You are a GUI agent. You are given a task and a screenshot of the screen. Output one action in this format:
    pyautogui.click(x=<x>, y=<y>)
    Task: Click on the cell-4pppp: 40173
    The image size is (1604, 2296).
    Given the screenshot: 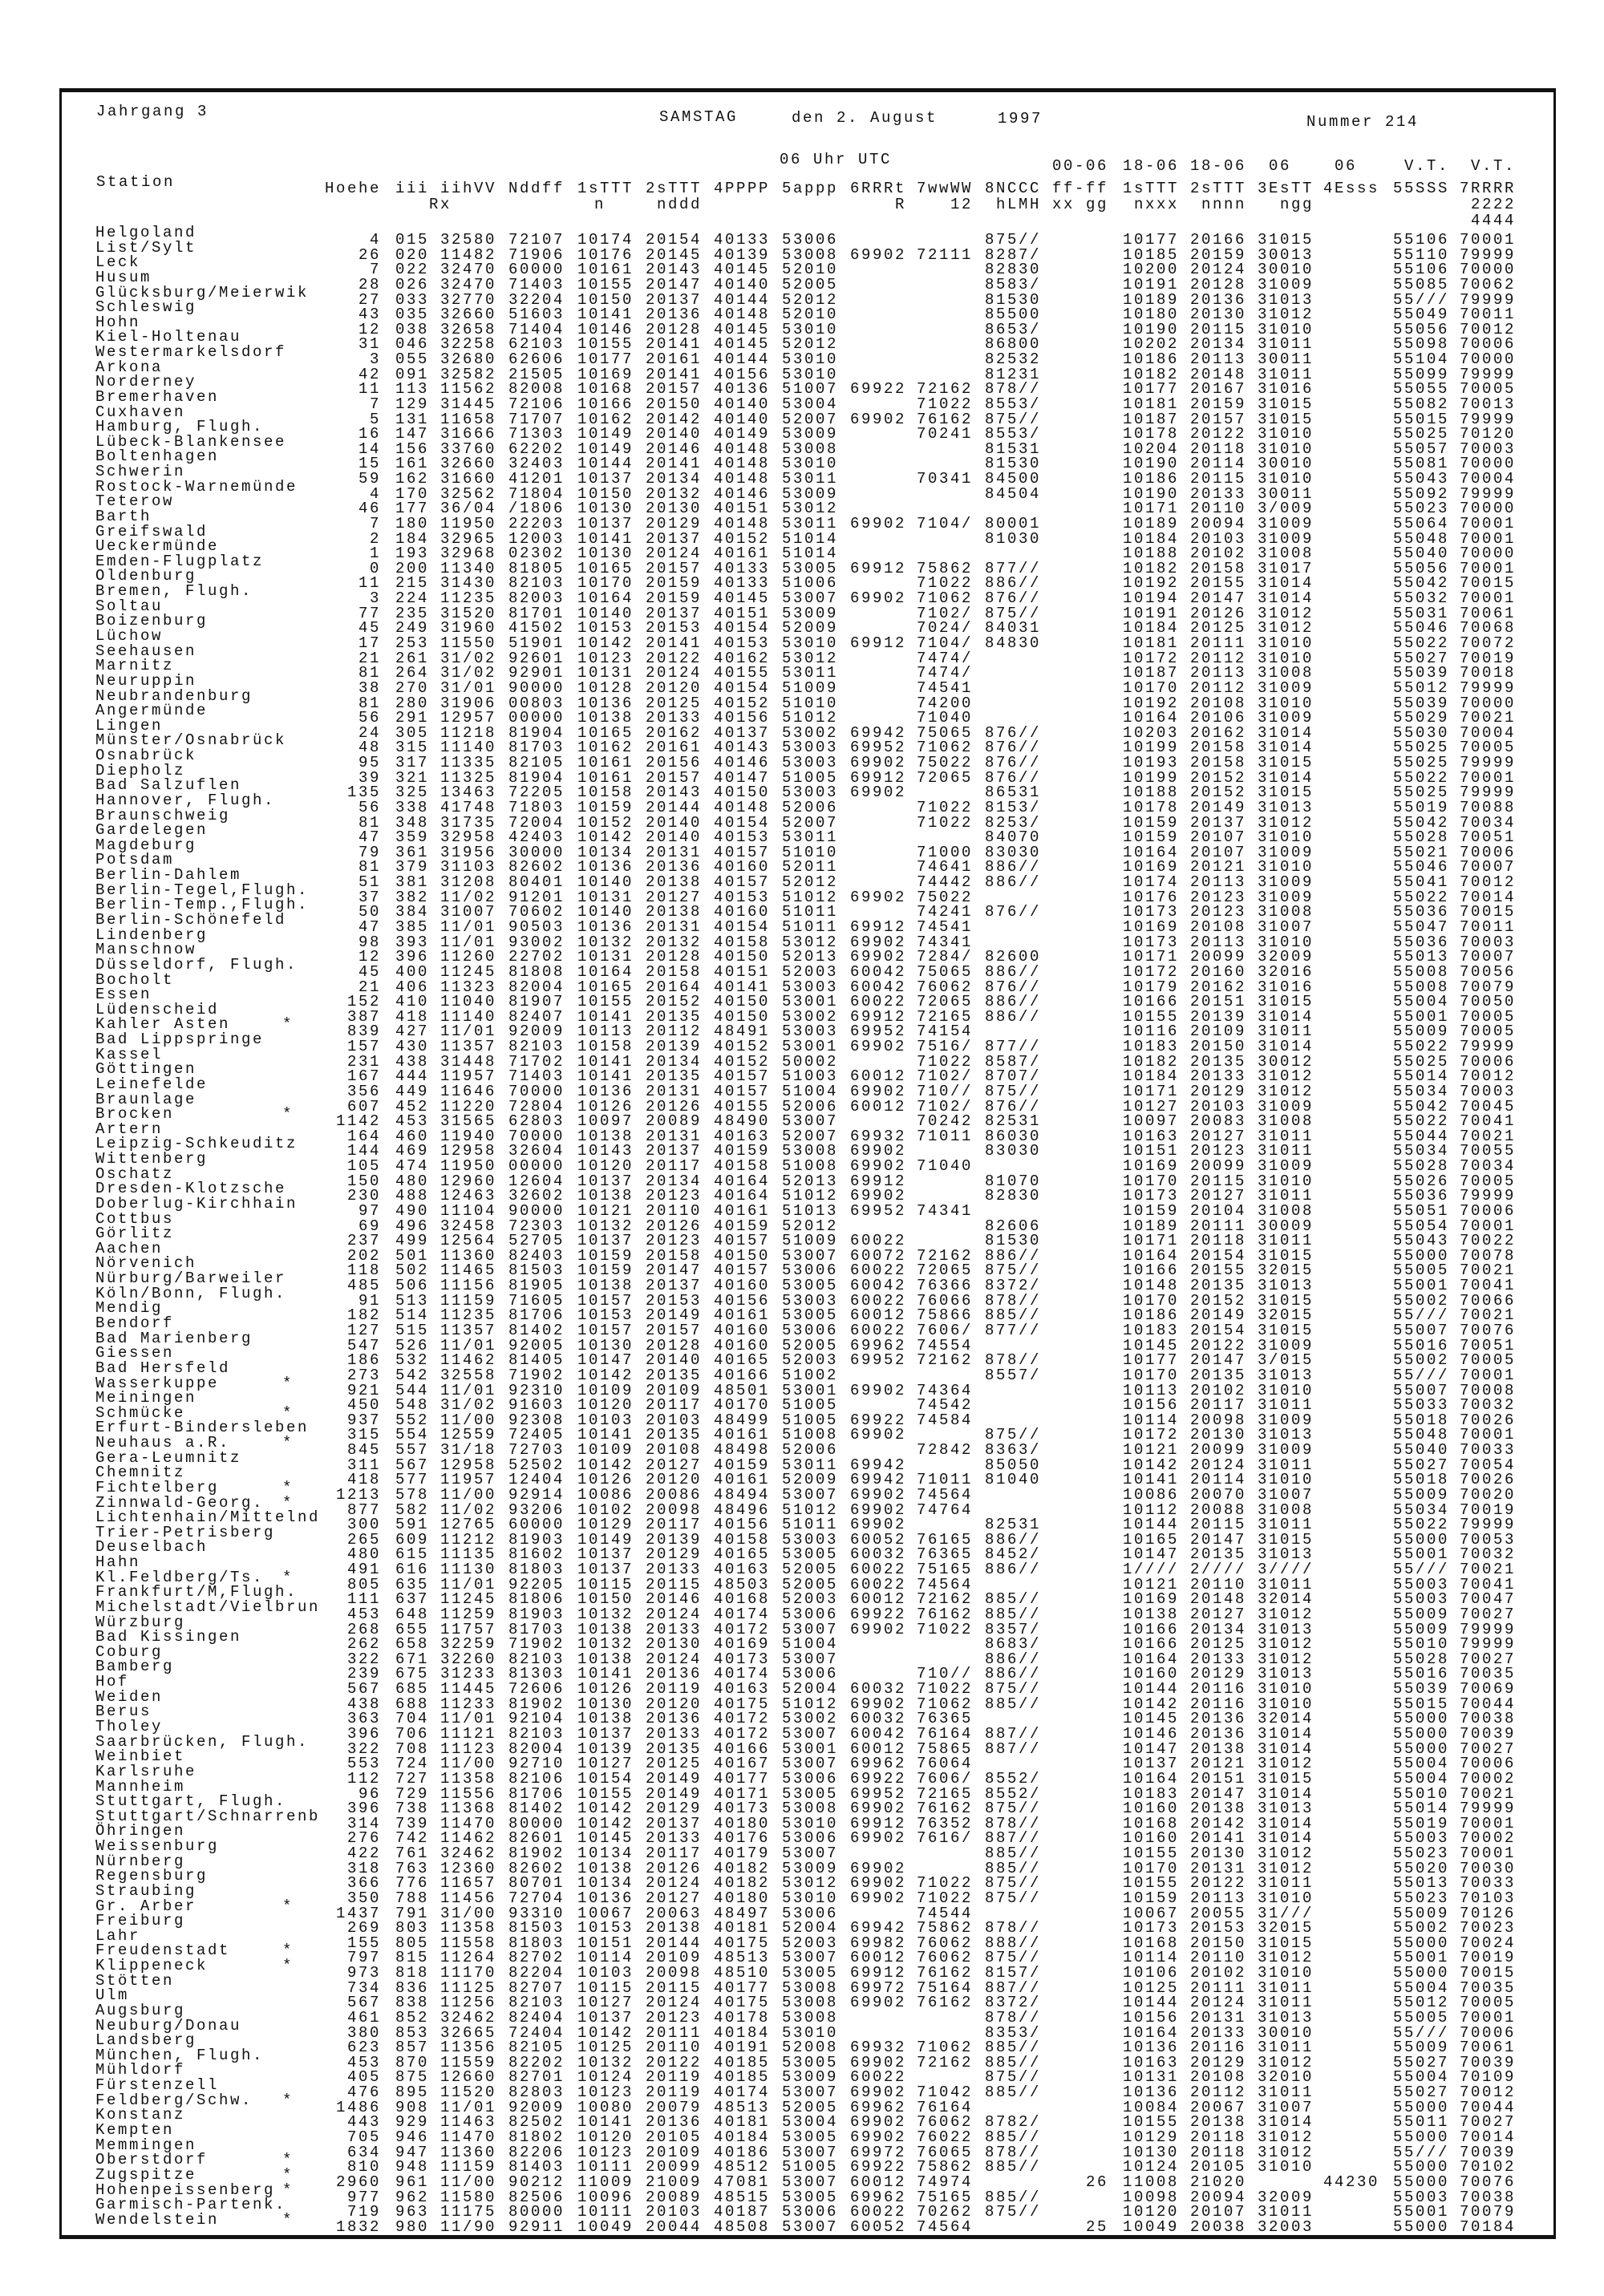 What is the action you would take?
    pyautogui.click(x=742, y=1659)
    